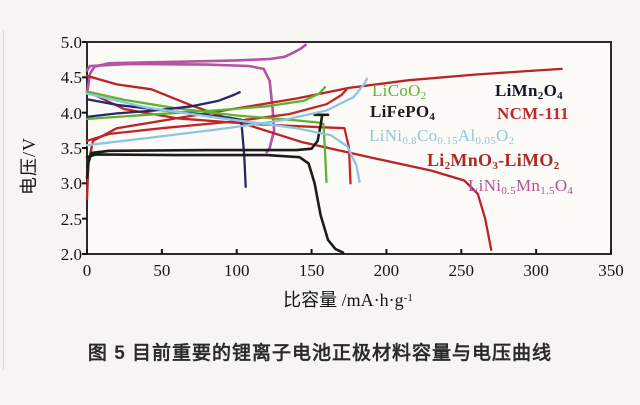 Image resolution: width=640 pixels, height=405 pixels. I want to click on y-tick-label: 4.5, so click(71, 78).